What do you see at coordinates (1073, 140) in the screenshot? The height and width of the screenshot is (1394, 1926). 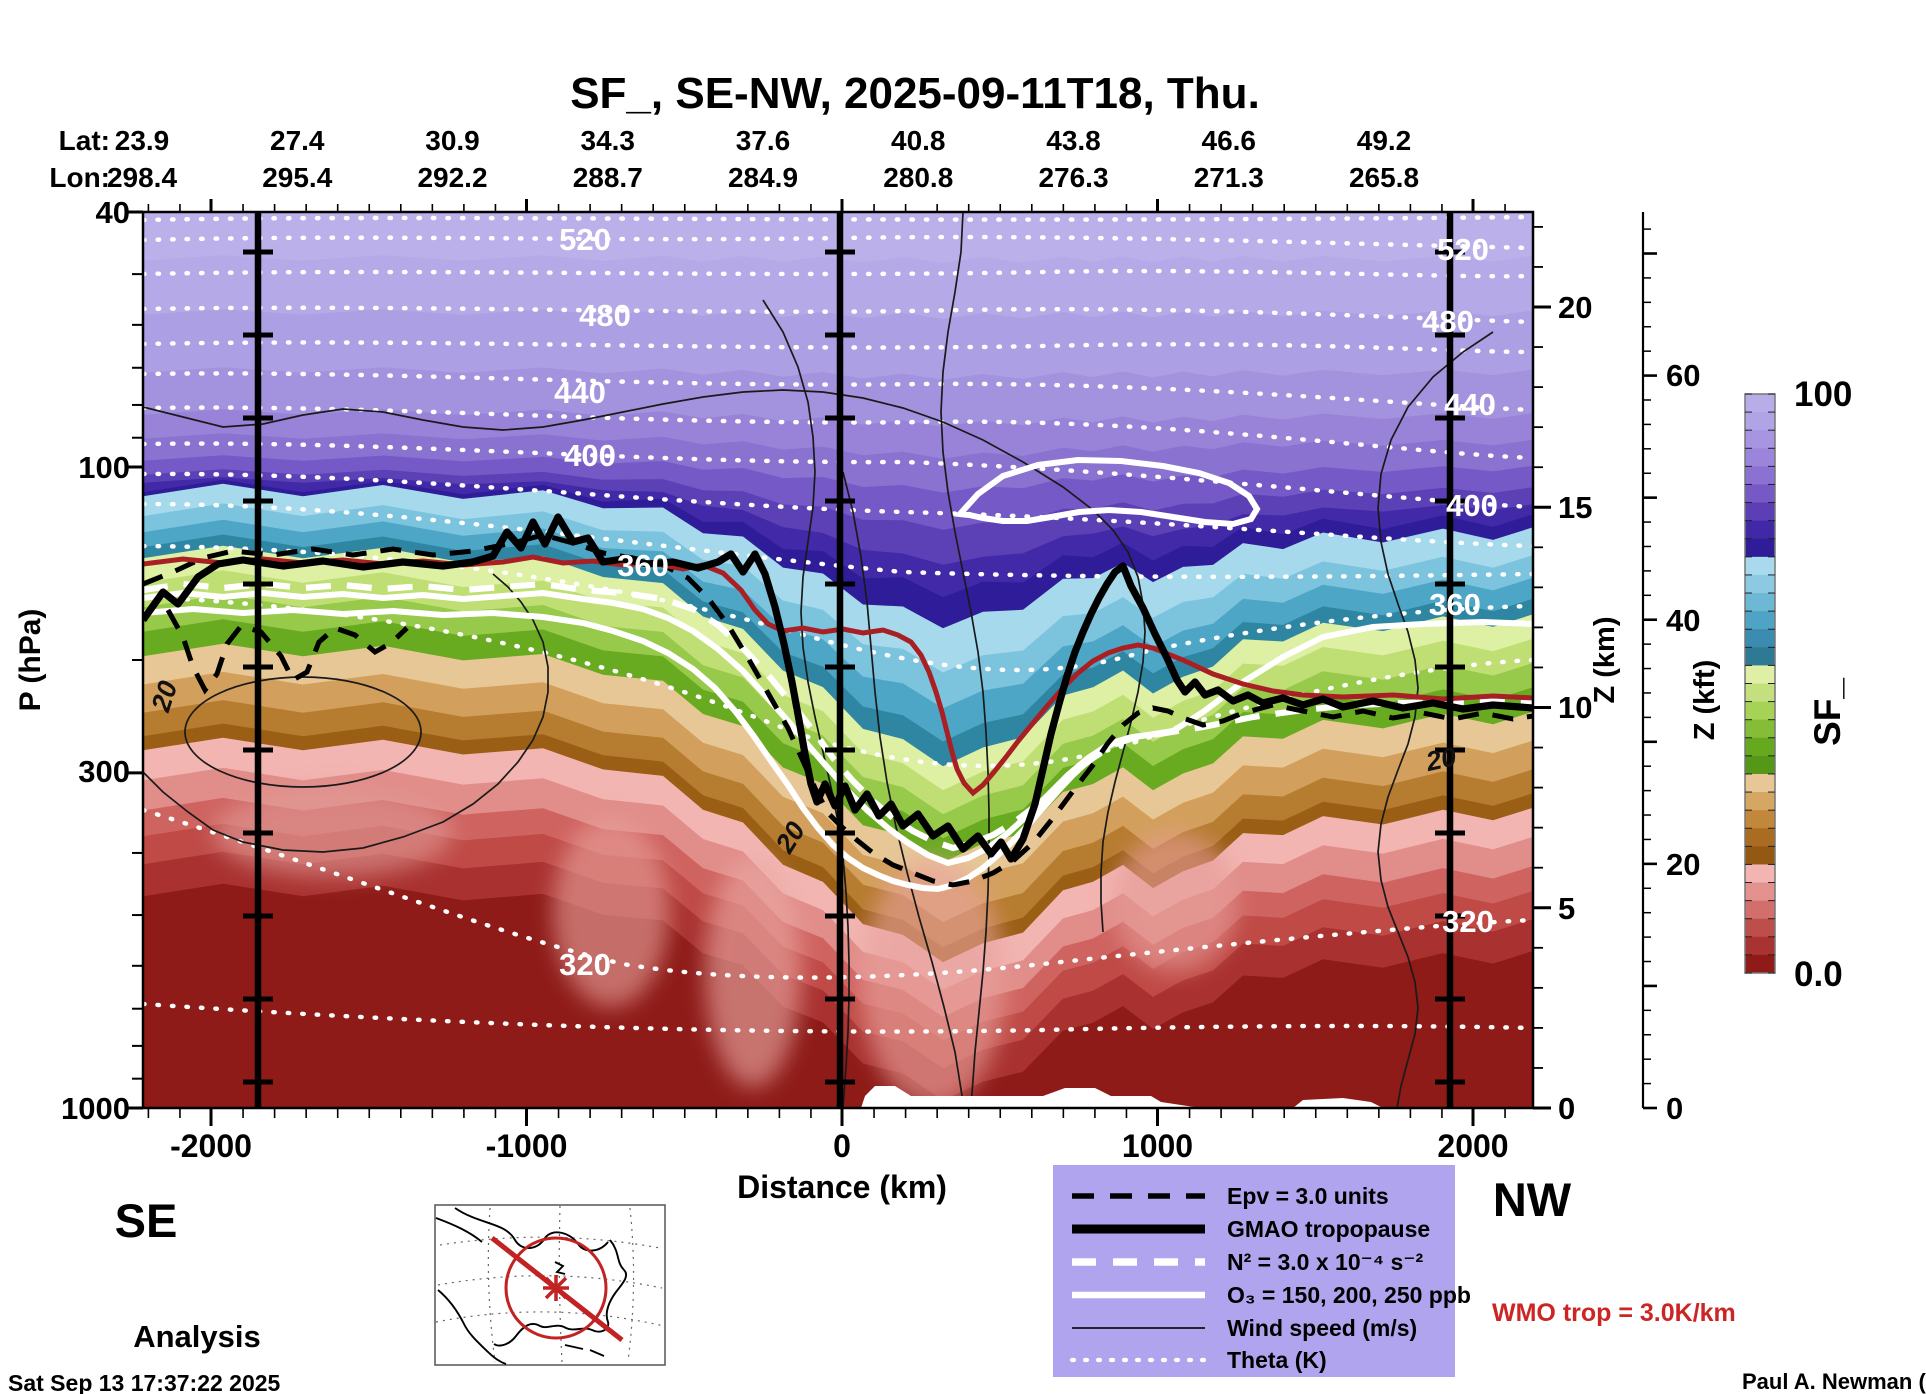 I see `lat-value: 43.8` at bounding box center [1073, 140].